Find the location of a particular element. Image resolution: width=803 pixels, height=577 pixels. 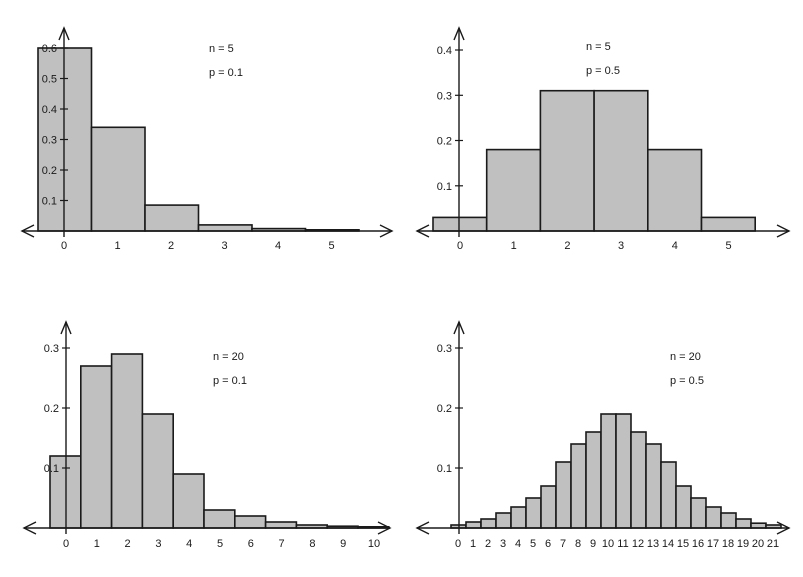

x-tick-label: 11 is located at coordinates (622, 544).